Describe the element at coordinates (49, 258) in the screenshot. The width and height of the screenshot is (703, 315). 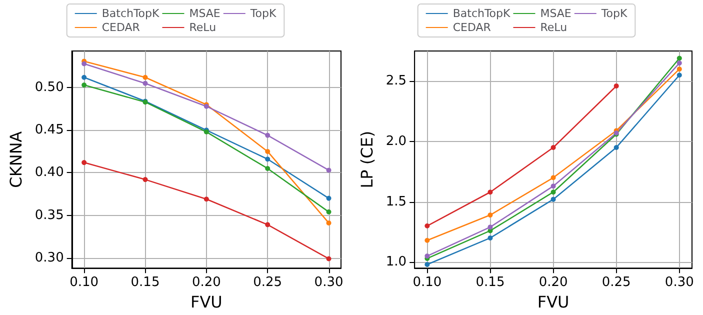
I see `y-tick-label: 0.30` at that location.